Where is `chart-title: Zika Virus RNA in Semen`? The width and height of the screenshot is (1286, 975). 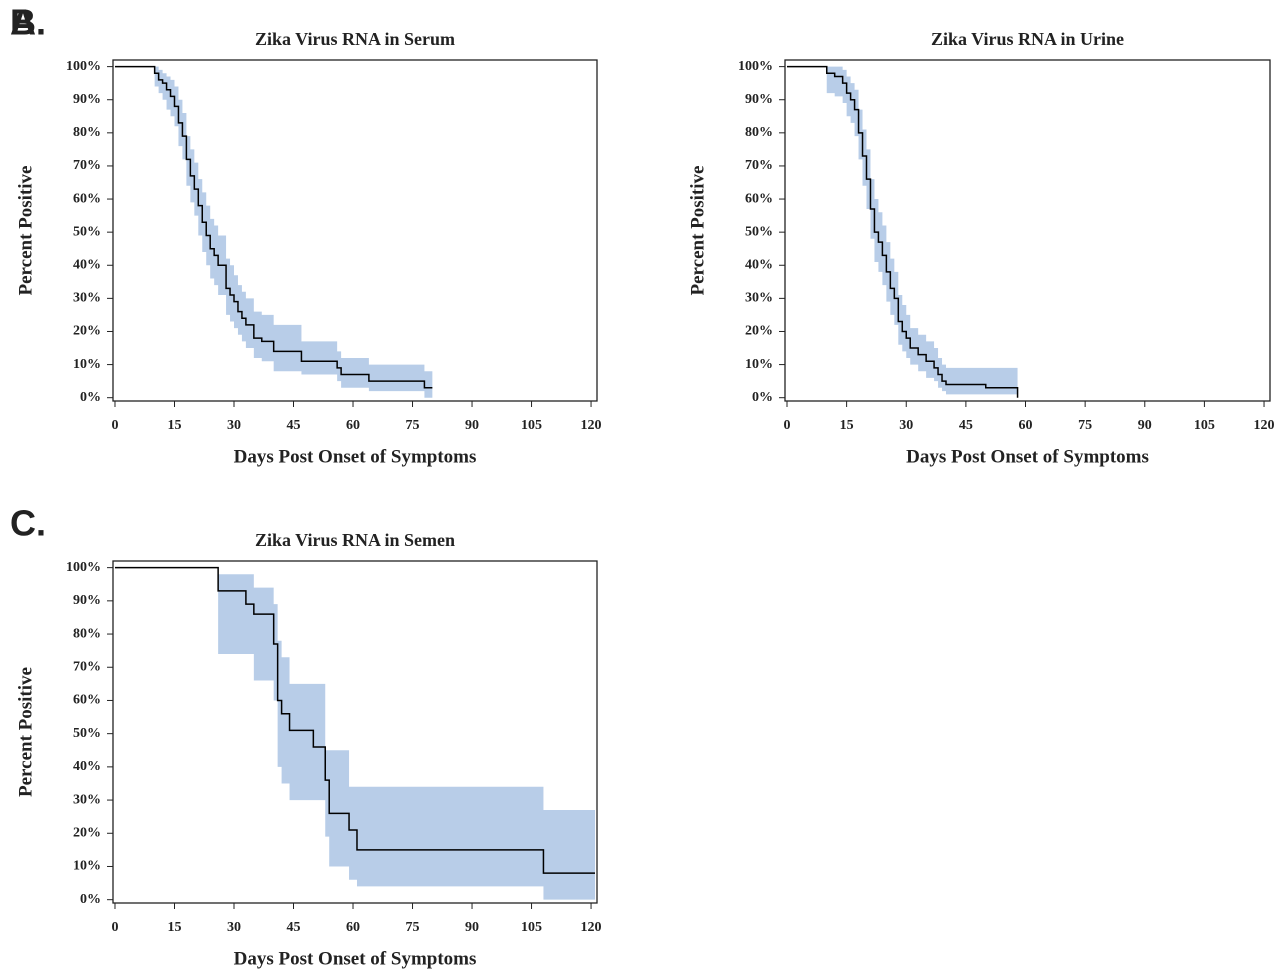 chart-title: Zika Virus RNA in Semen is located at coordinates (355, 540).